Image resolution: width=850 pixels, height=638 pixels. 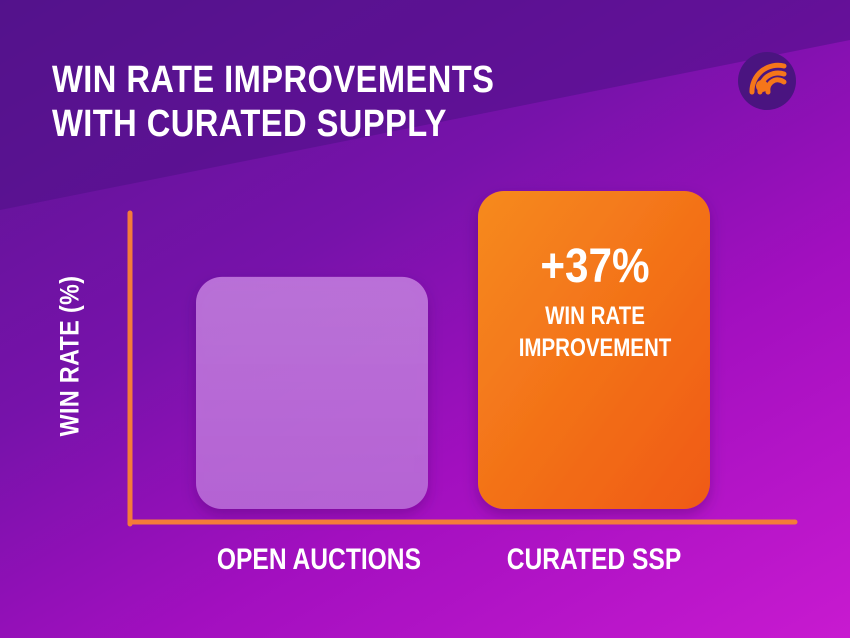 I want to click on bar-curated-ssp, so click(x=594, y=350).